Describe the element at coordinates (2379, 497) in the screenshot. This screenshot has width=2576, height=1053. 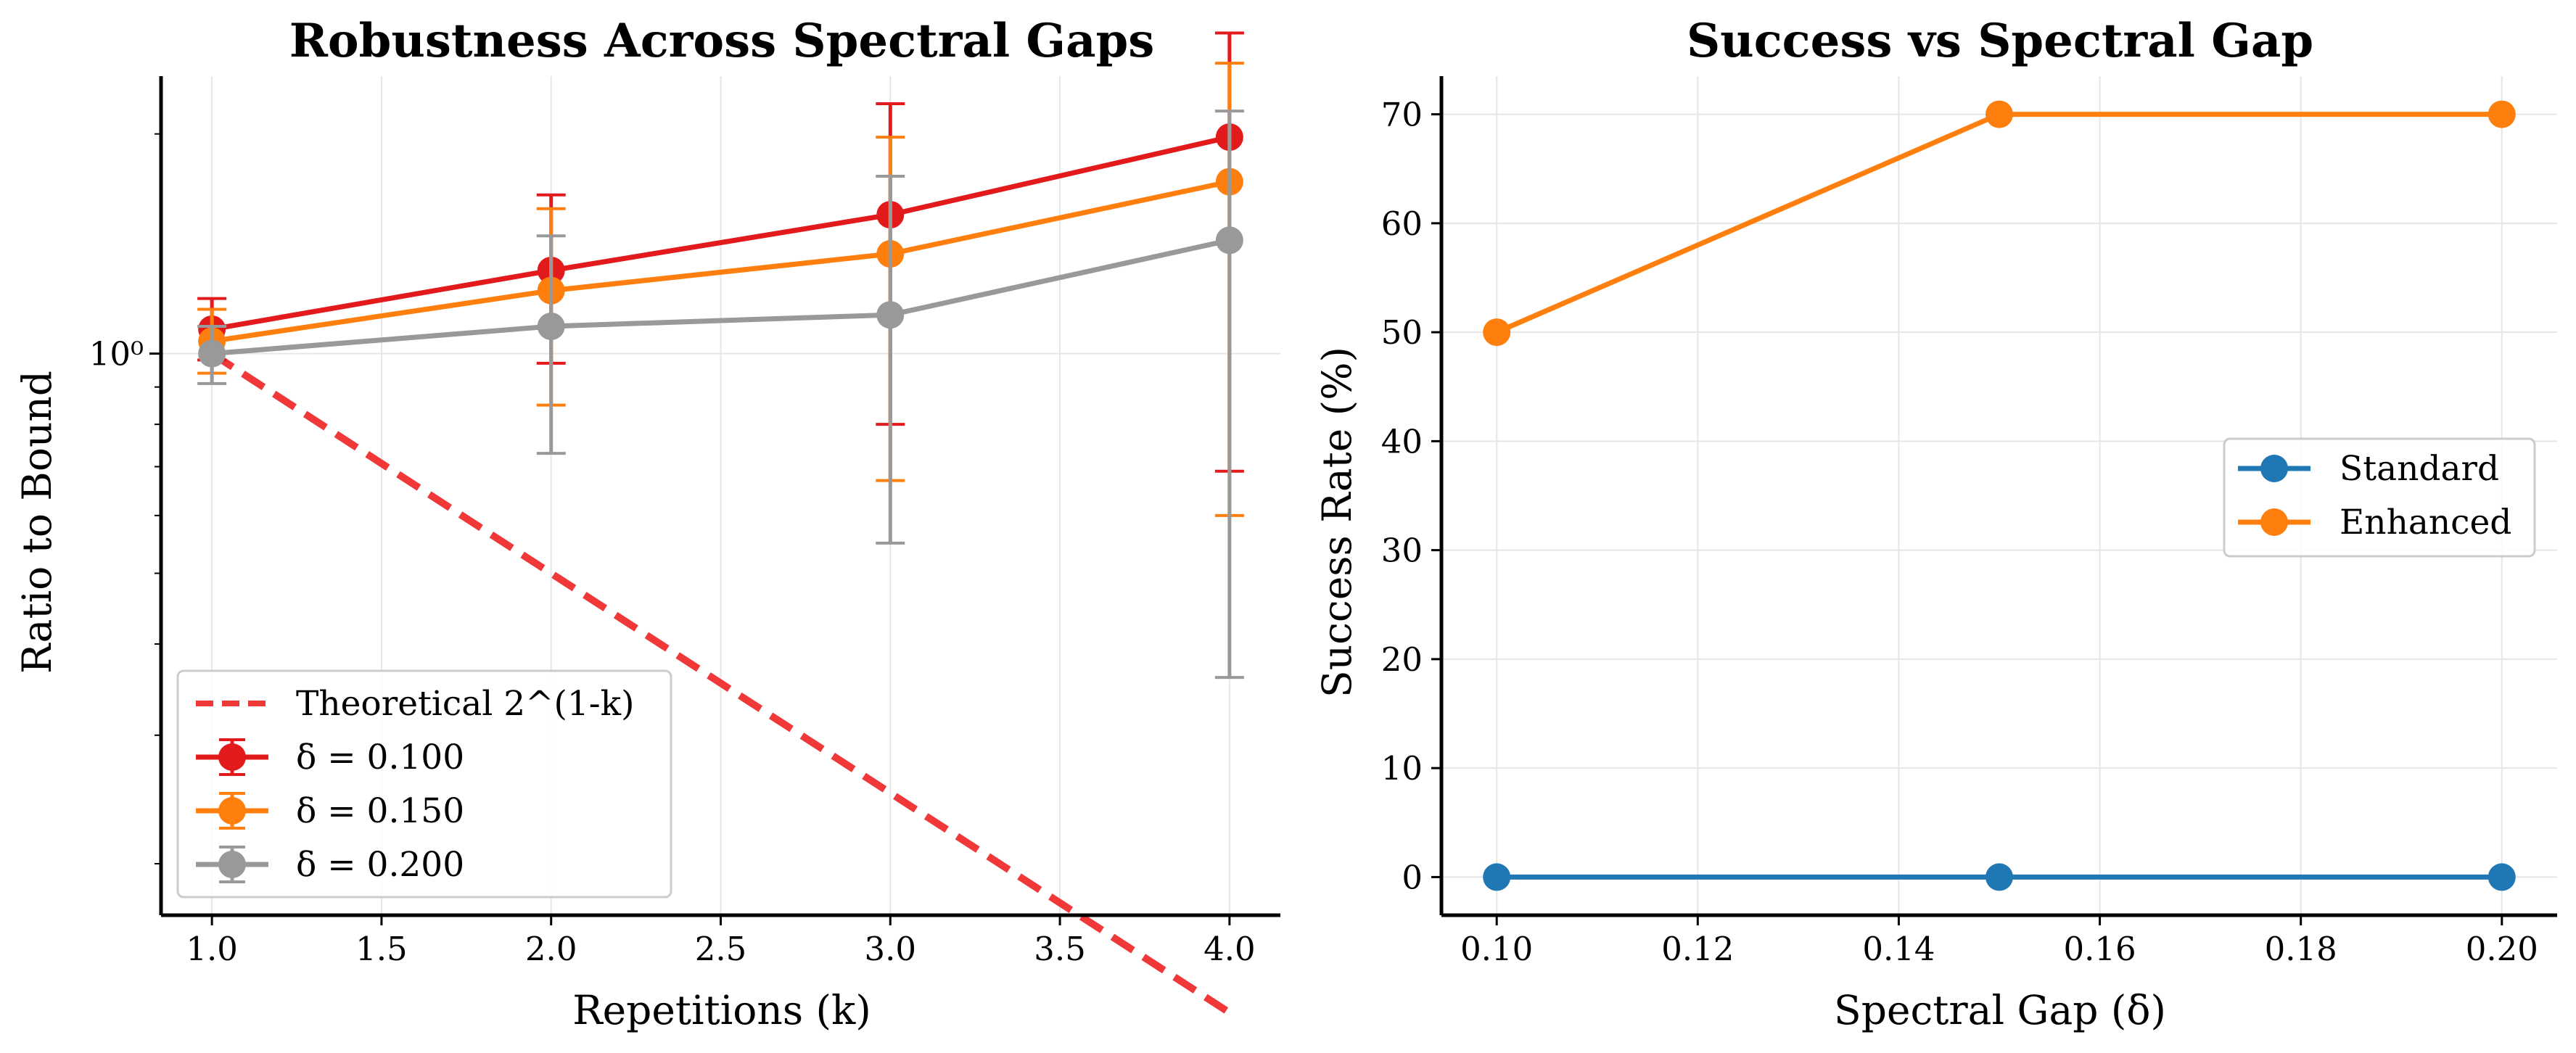
I see `legend: Standard Enhanced` at that location.